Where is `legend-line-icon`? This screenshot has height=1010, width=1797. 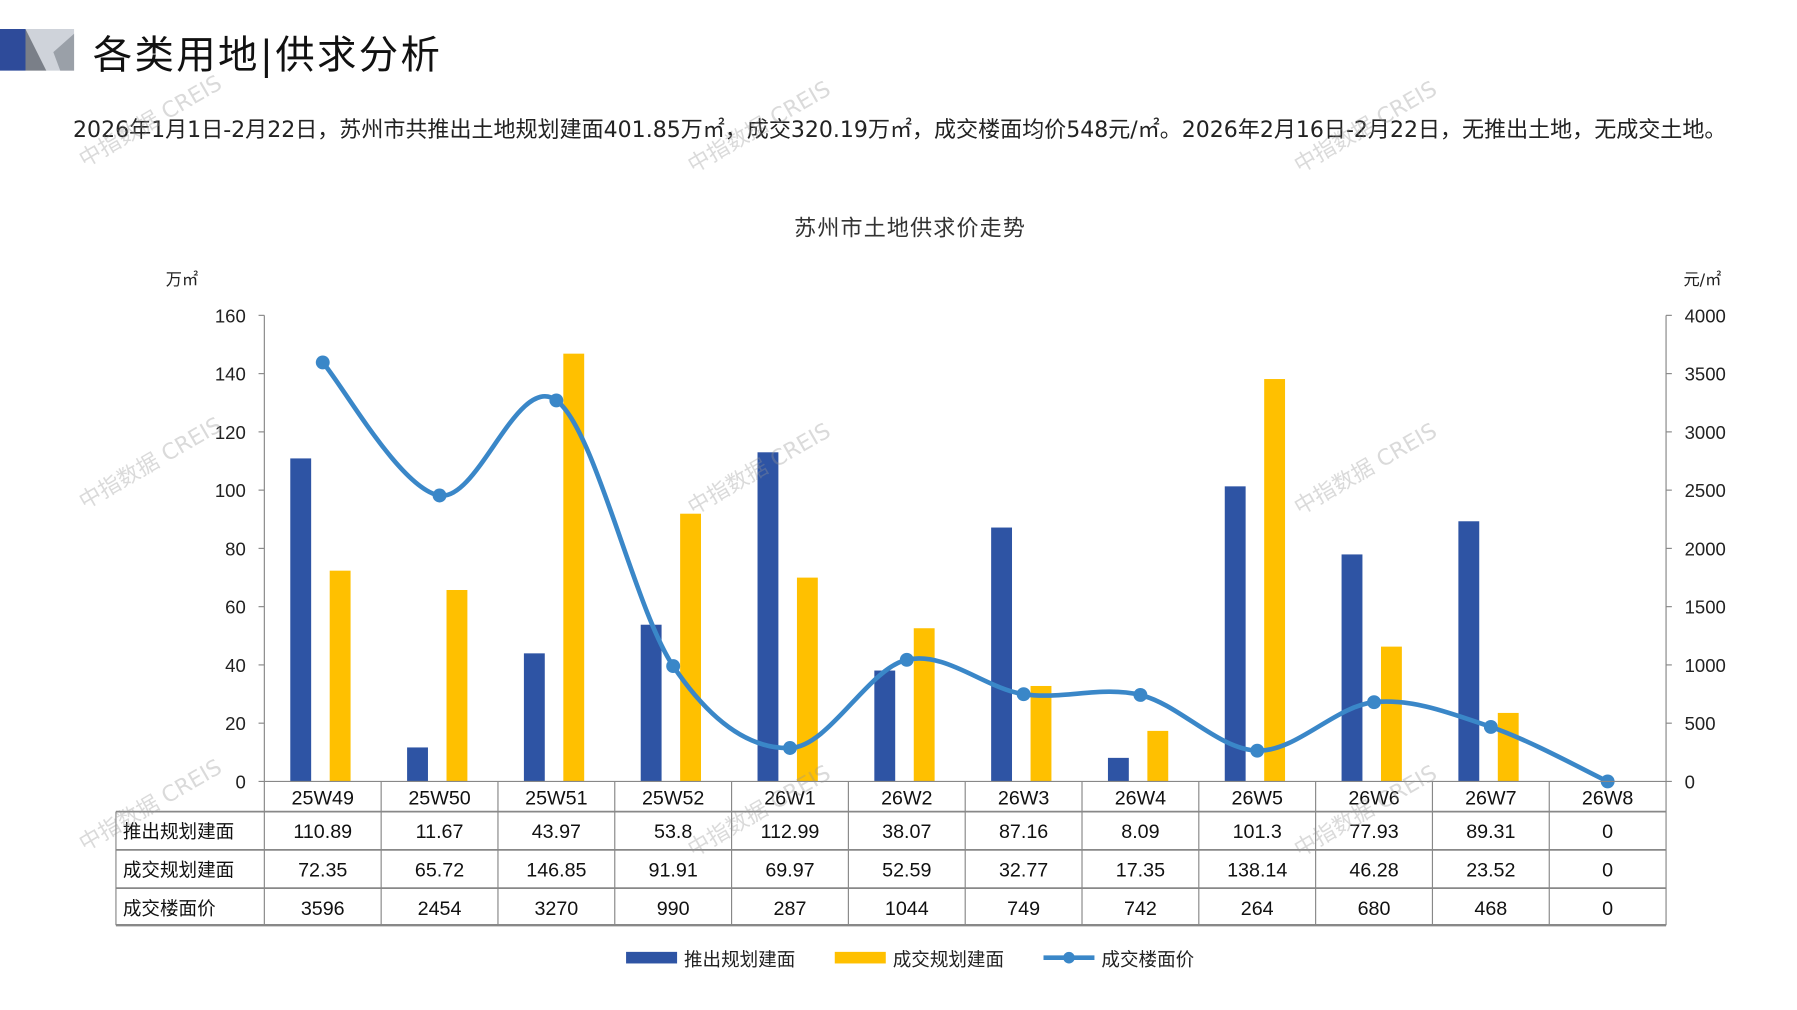
legend-line-icon is located at coordinates (1069, 957).